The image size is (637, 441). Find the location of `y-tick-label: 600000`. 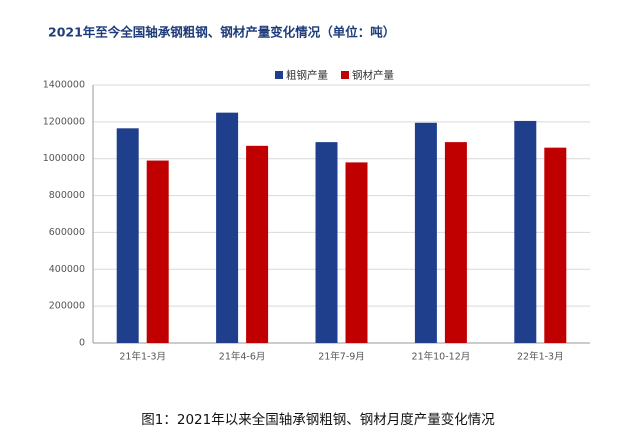

y-tick-label: 600000 is located at coordinates (67, 232).